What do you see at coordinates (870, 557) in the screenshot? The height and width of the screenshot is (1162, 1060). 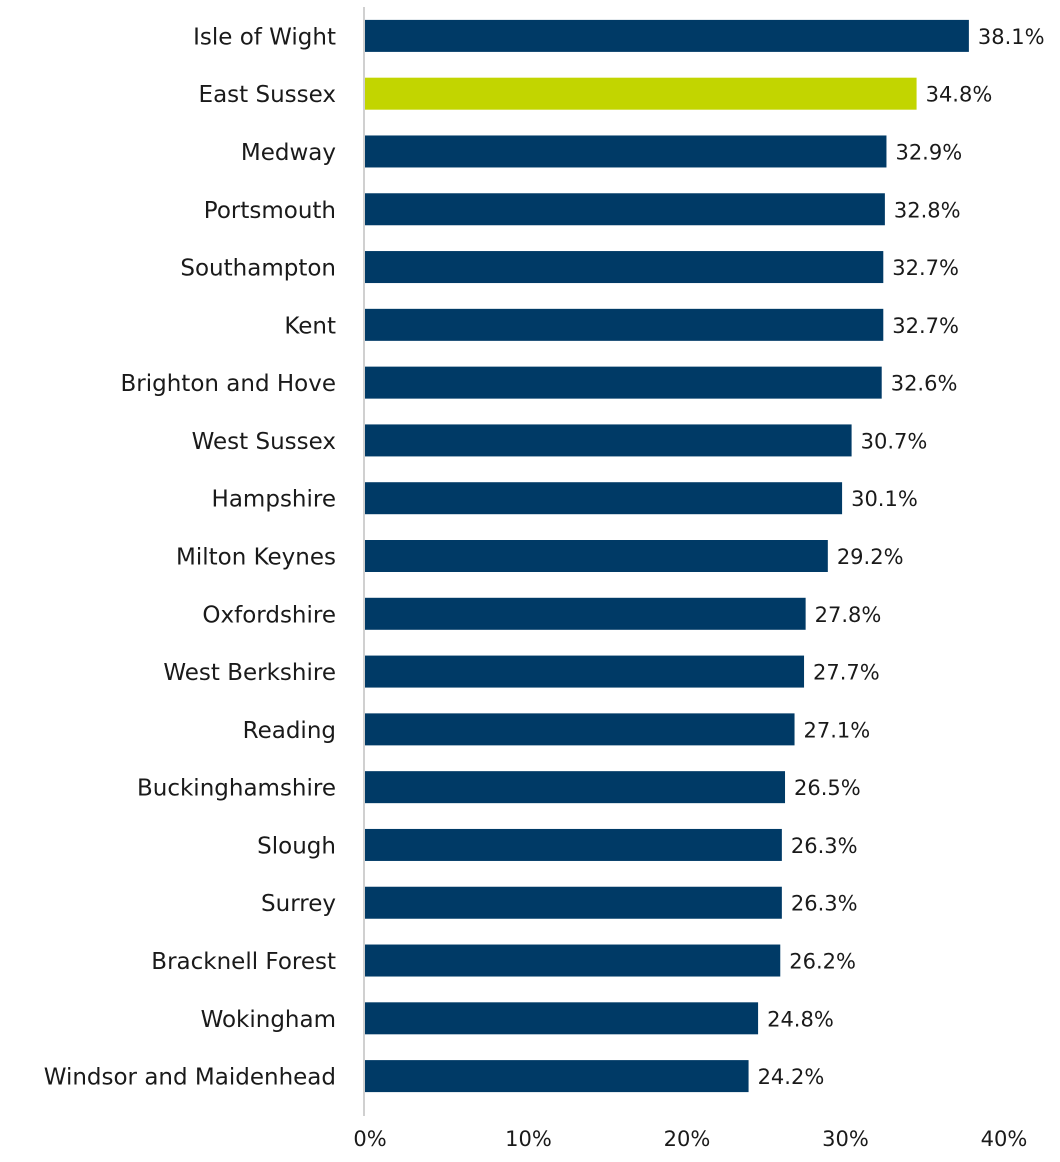 I see `value-label: 29.2%` at bounding box center [870, 557].